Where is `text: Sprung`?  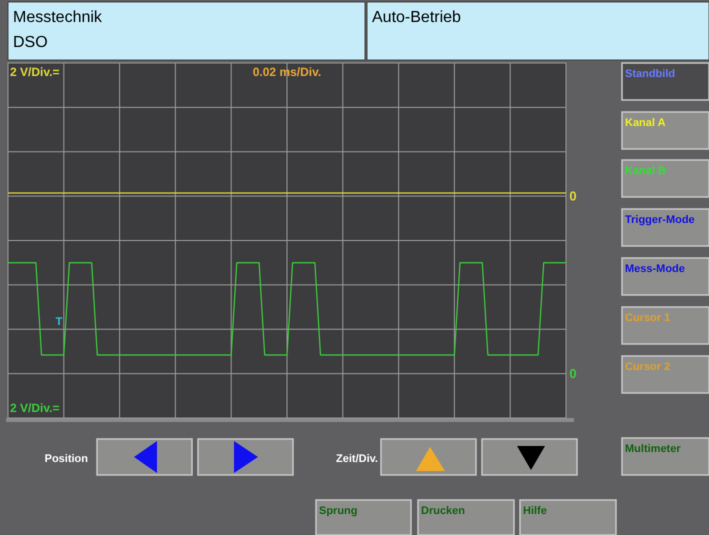 text: Sprung is located at coordinates (338, 511).